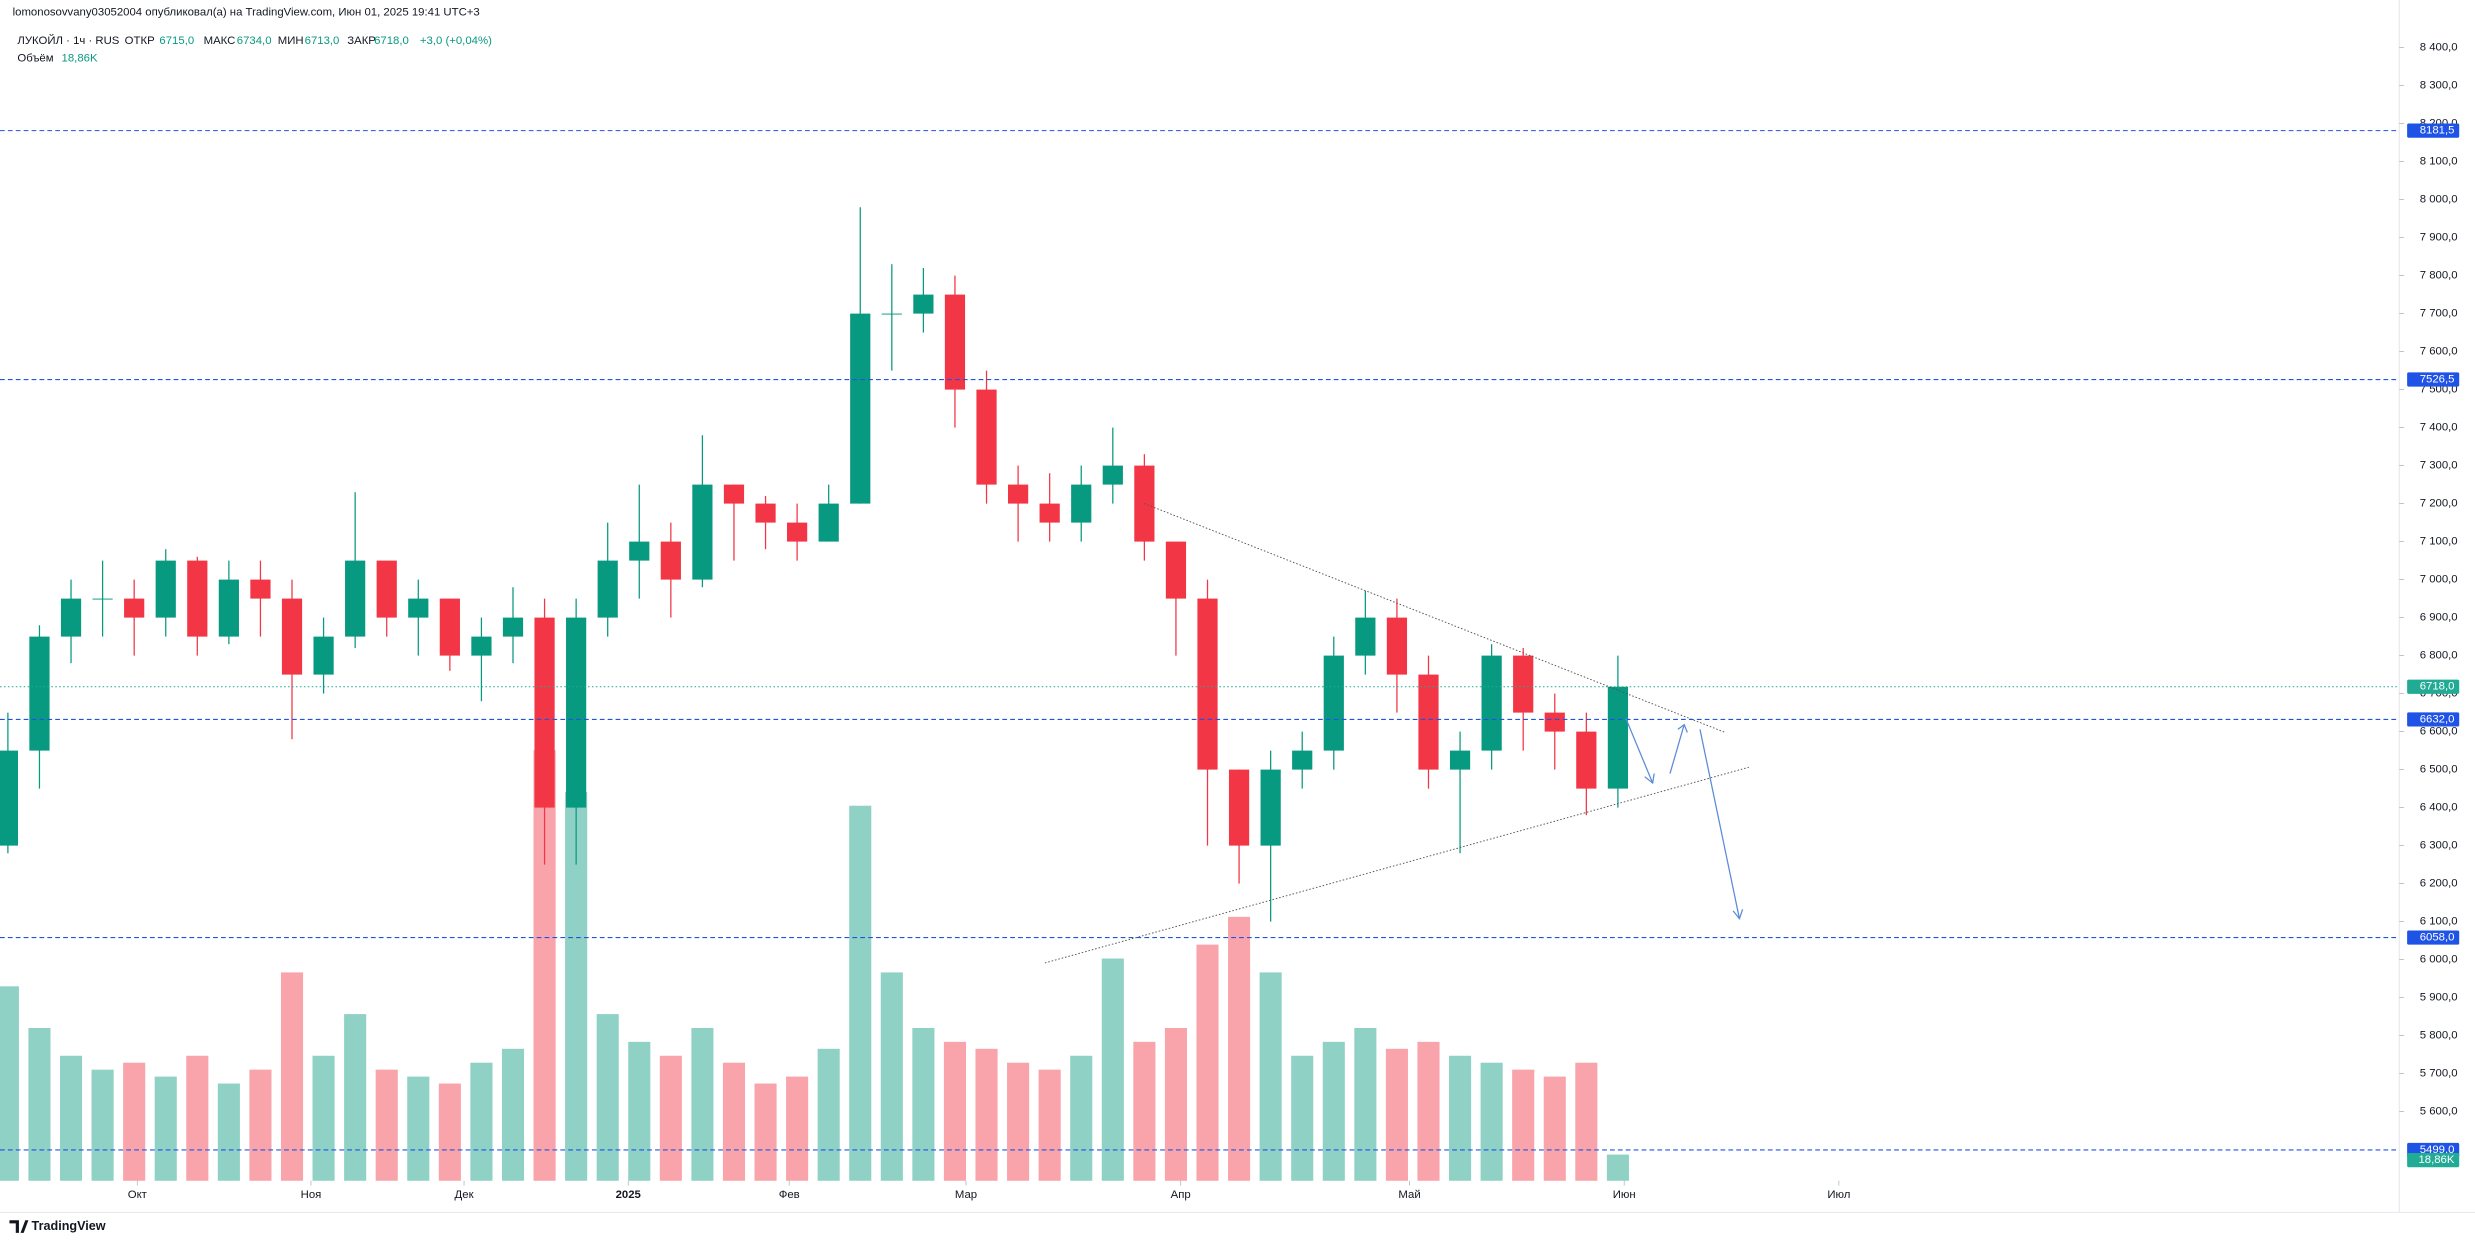 The image size is (2475, 1249). I want to click on change: +3,0 (+0,04%), so click(456, 41).